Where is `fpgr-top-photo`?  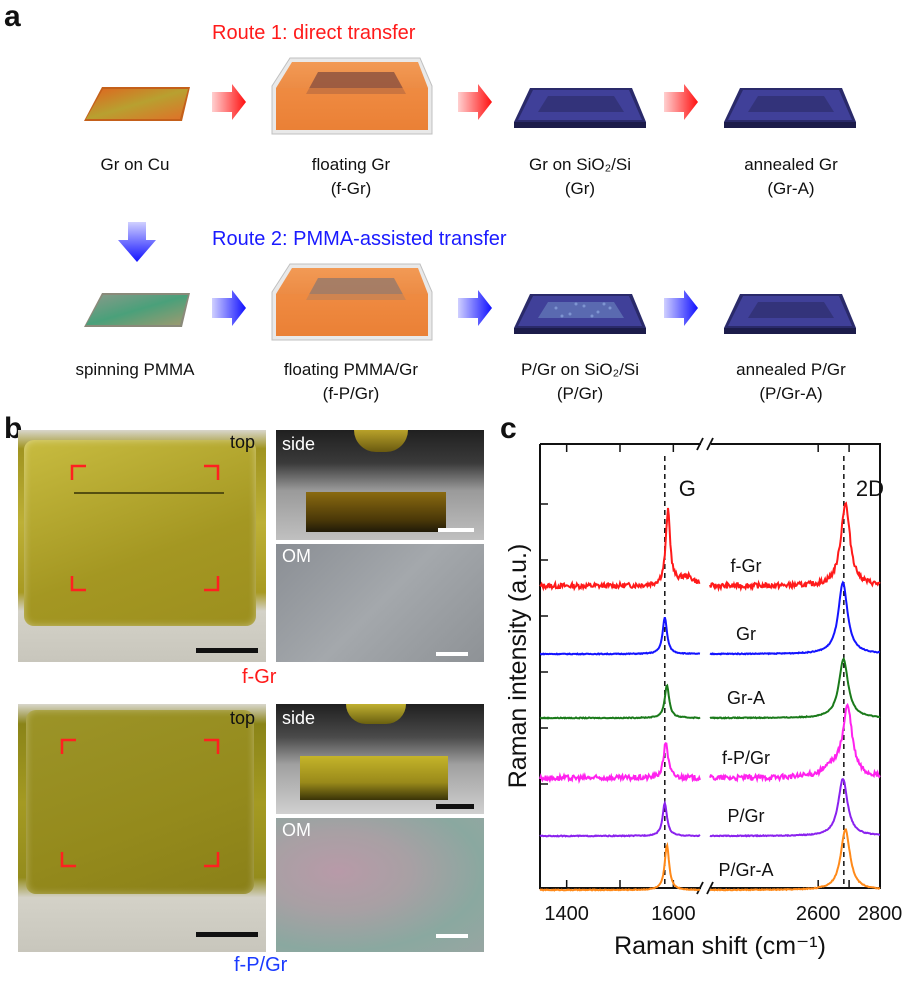
fpgr-top-photo is located at coordinates (142, 828).